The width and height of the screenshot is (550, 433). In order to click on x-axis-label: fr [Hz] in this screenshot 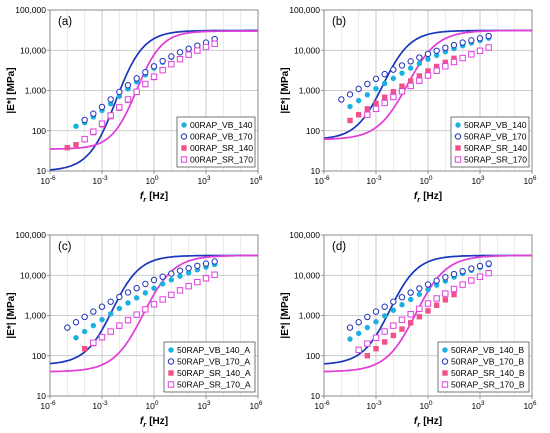, I will do `click(428, 422)`.